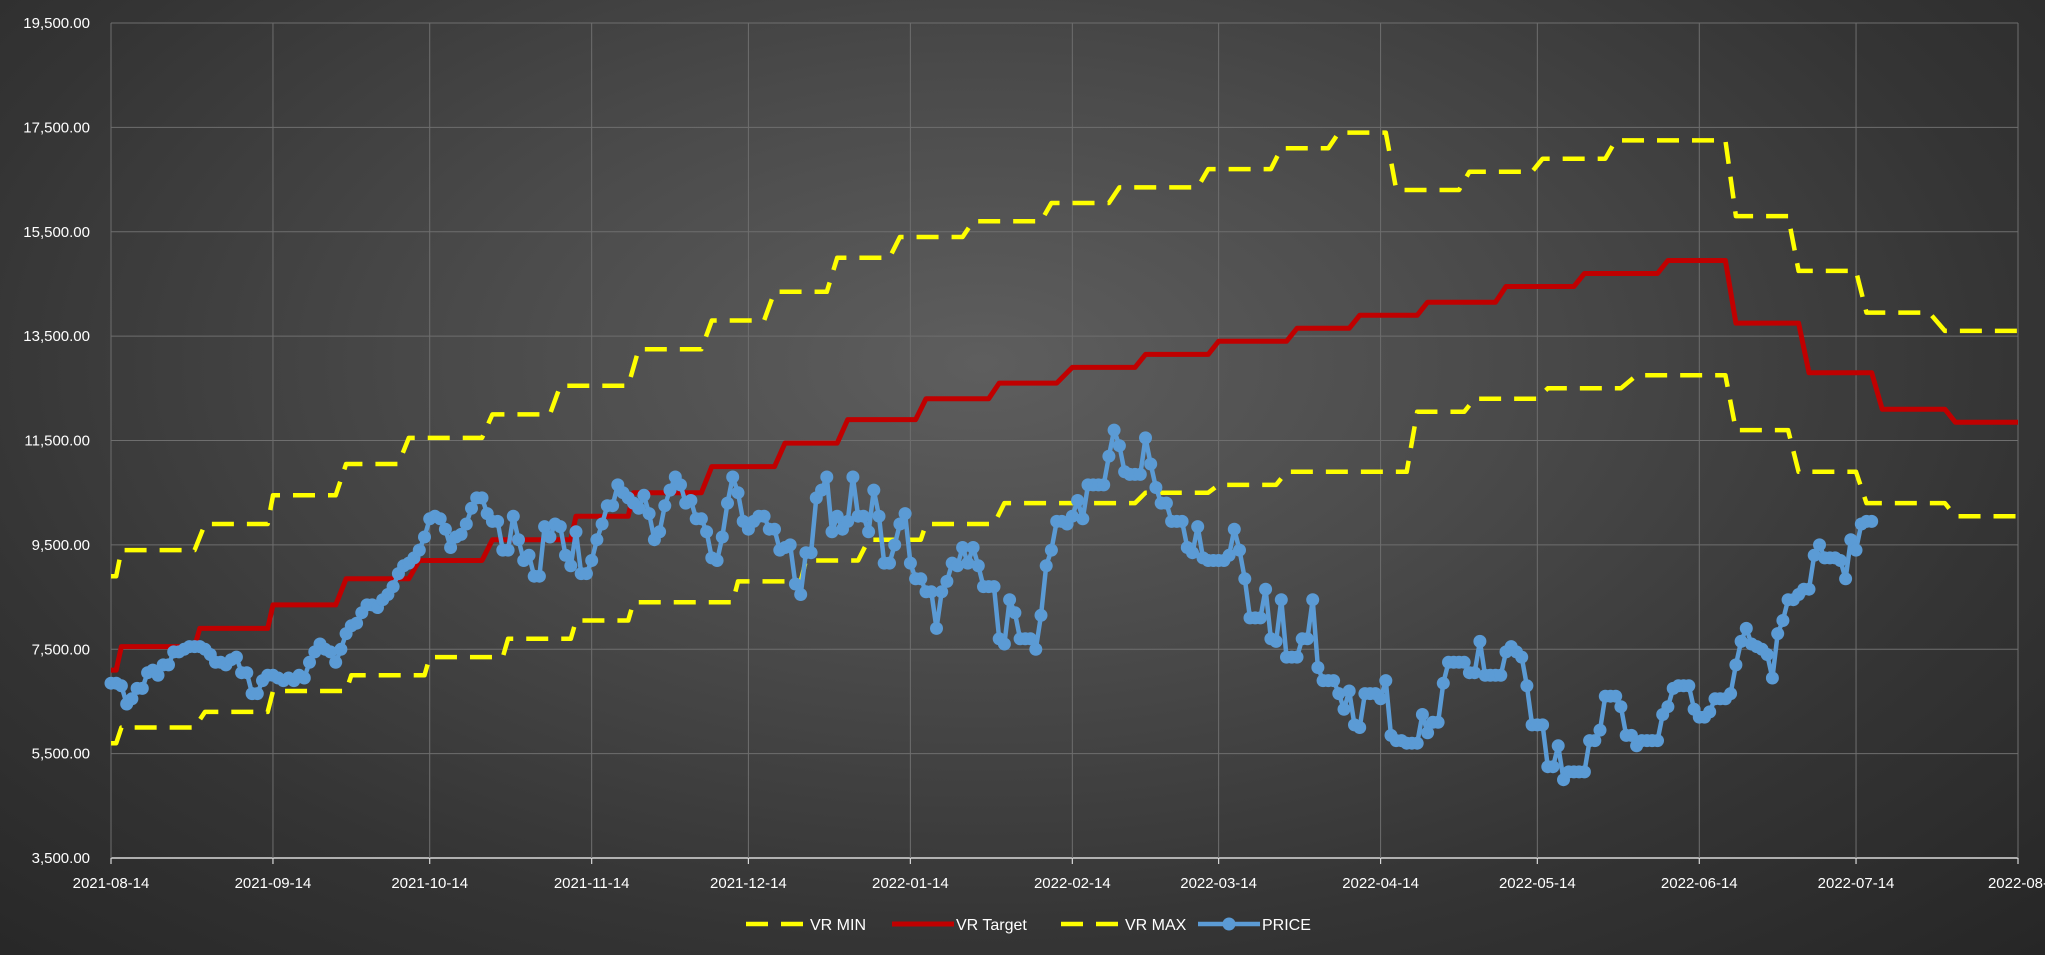 The height and width of the screenshot is (955, 2045). Describe the element at coordinates (1856, 883) in the screenshot. I see `x-tick-label: 2022-07-14` at that location.